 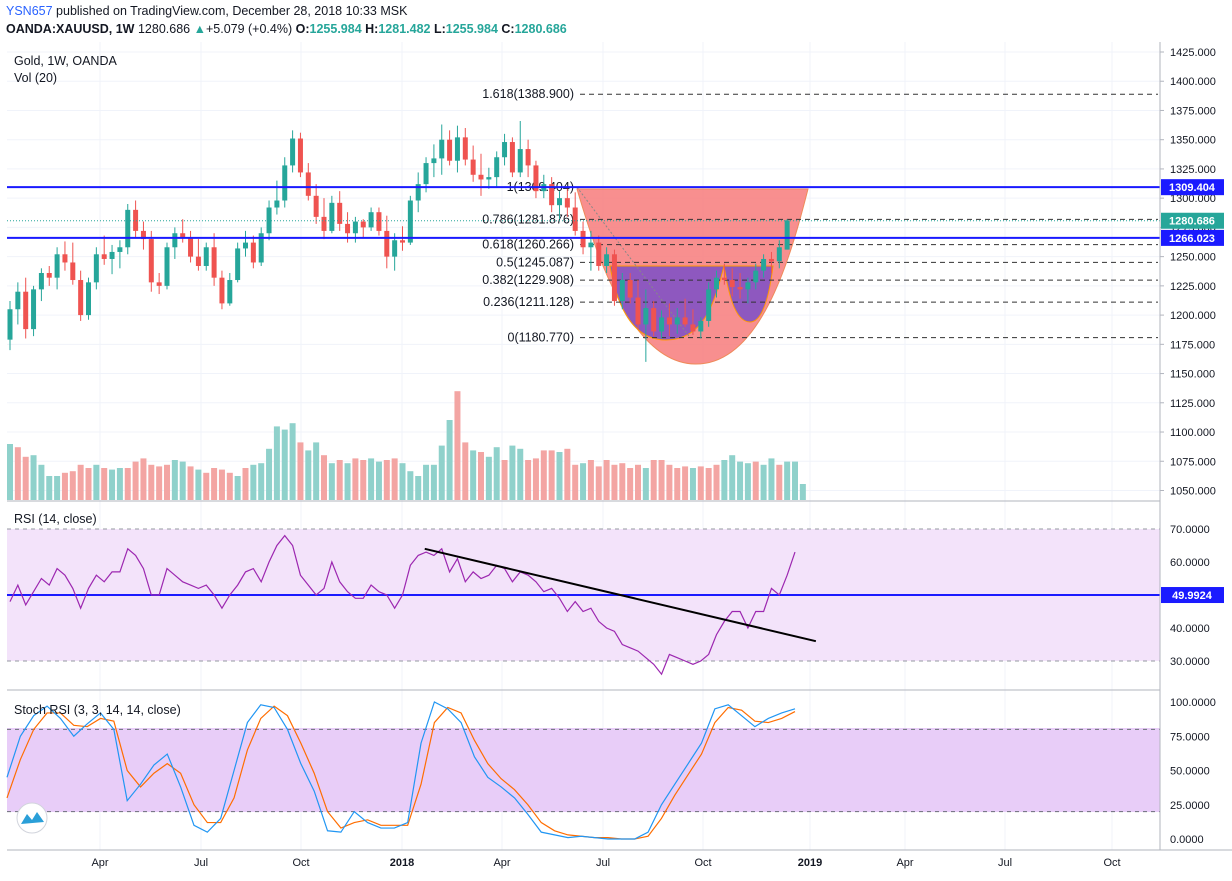 I want to click on stoch-tick-label: 50.0000, so click(x=1190, y=772).